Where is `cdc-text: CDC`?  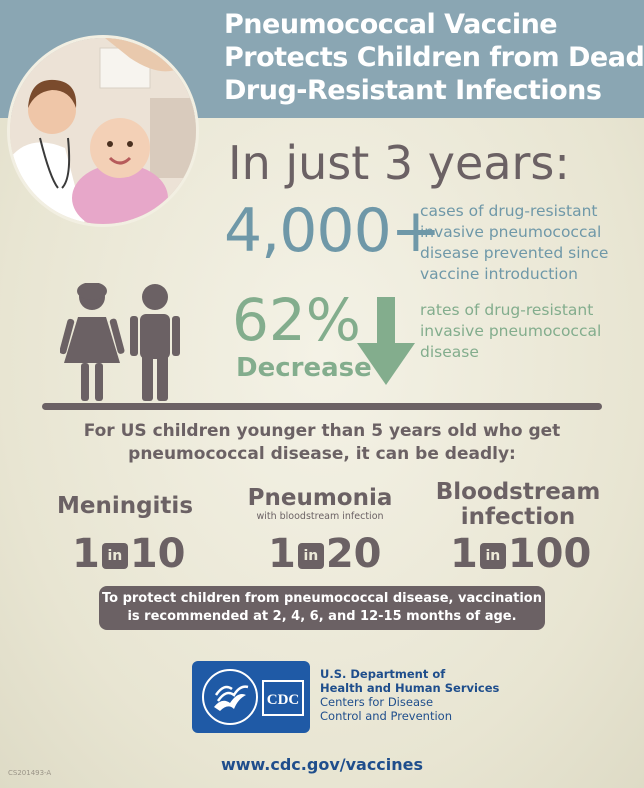 cdc-text: CDC is located at coordinates (283, 700).